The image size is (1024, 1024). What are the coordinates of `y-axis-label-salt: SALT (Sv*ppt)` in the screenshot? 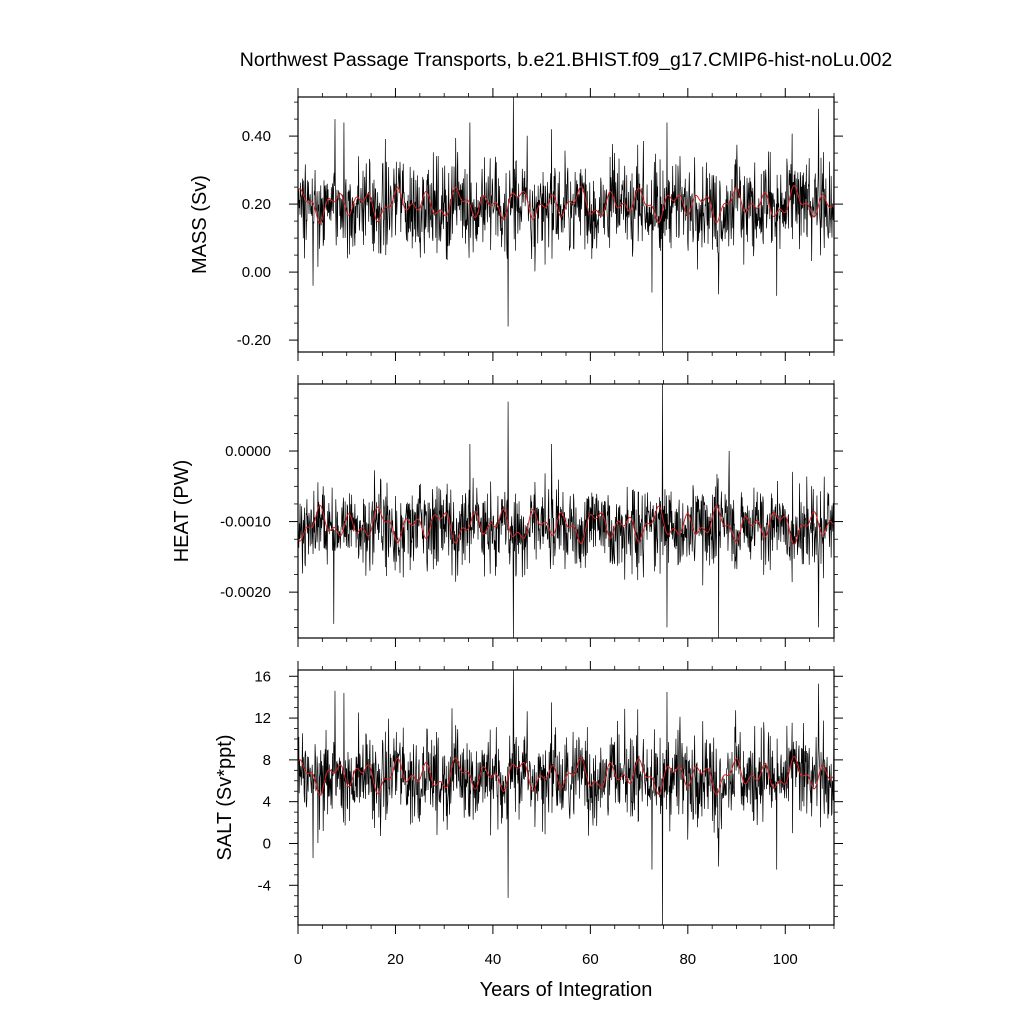 It's located at (225, 798).